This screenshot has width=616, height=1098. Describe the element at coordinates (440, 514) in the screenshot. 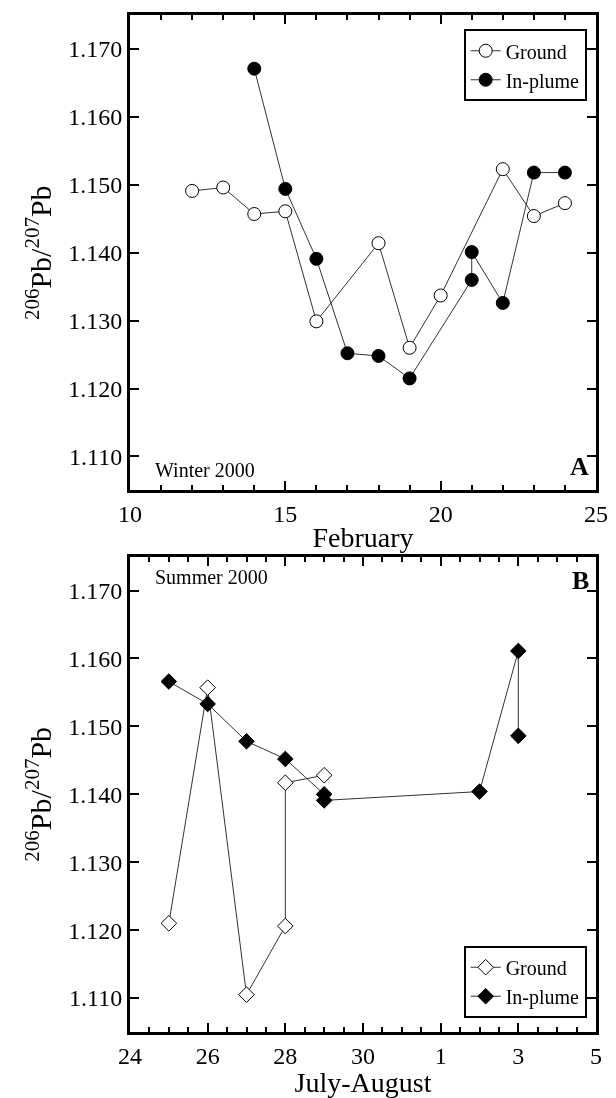

I see `x-tick-label: 20` at that location.